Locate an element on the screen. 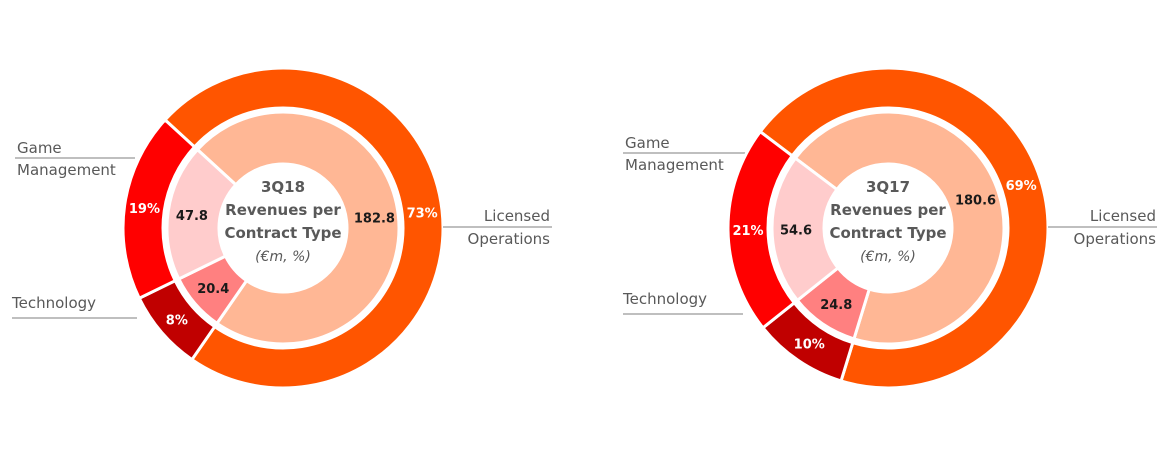  center-title-line-1: 3Q17 is located at coordinates (888, 187).